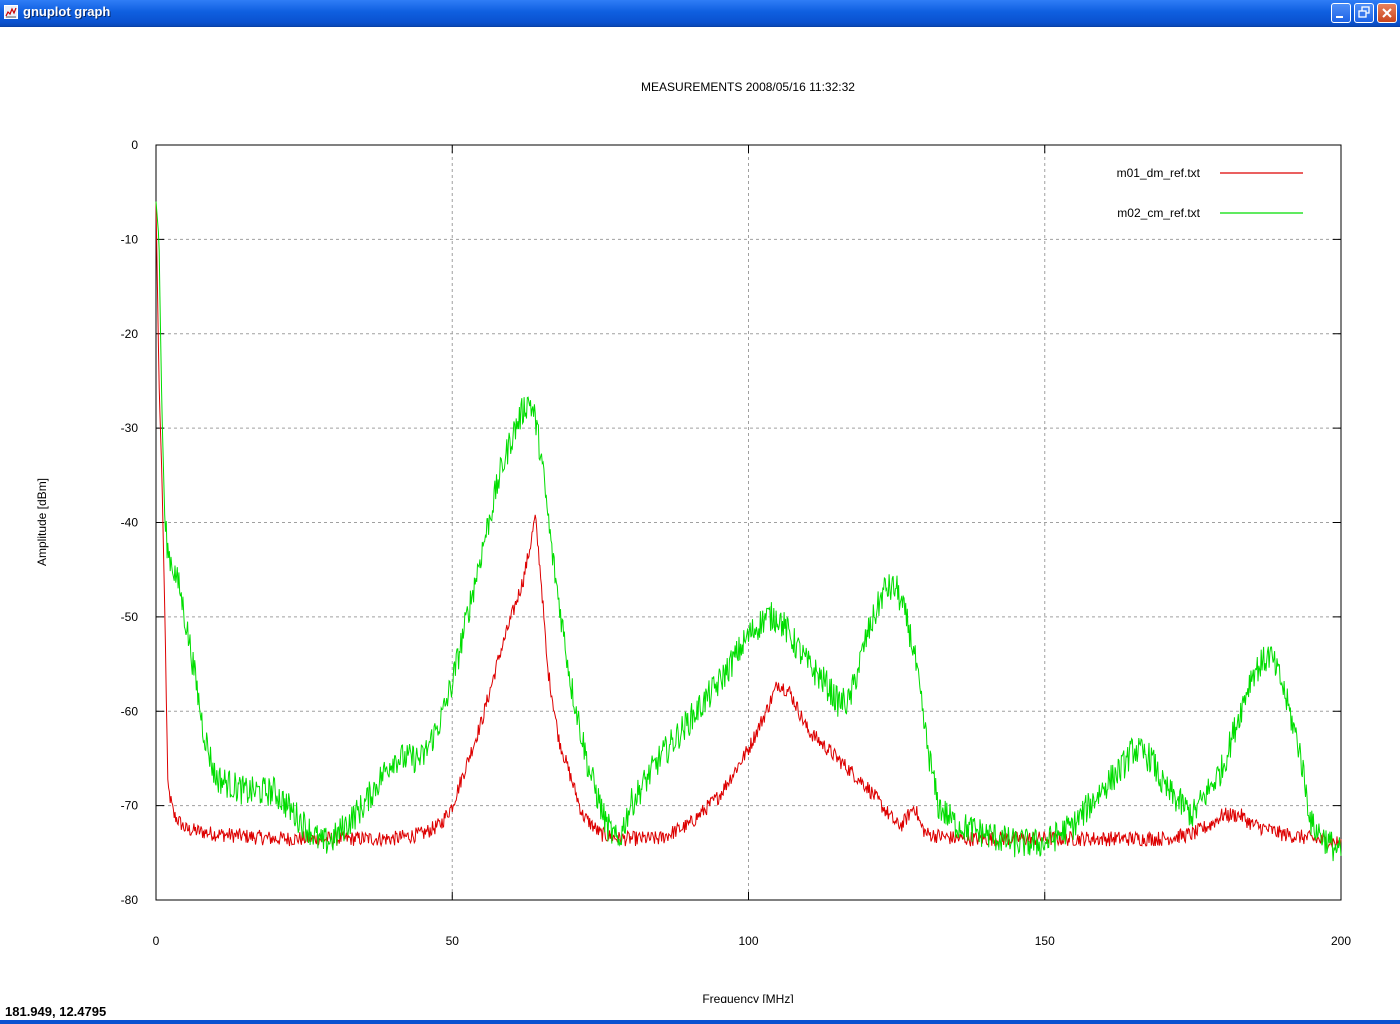 Image resolution: width=1400 pixels, height=1024 pixels. I want to click on y-tick-label: -40, so click(130, 523).